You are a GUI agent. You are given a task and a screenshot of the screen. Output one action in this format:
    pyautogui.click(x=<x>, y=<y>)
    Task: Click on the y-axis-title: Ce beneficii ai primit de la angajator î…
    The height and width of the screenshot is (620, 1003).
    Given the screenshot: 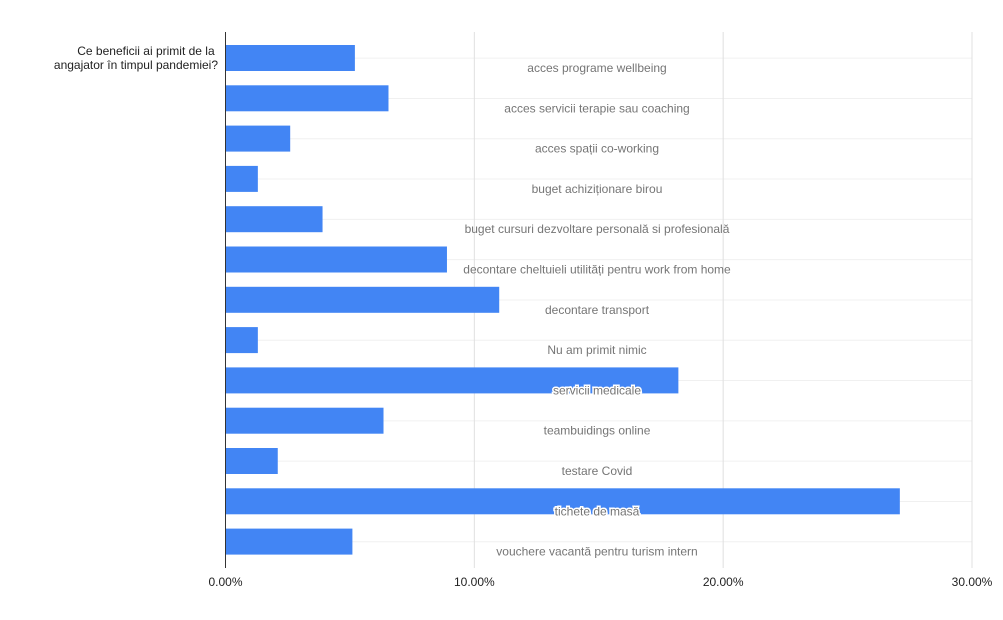 What is the action you would take?
    pyautogui.click(x=136, y=58)
    